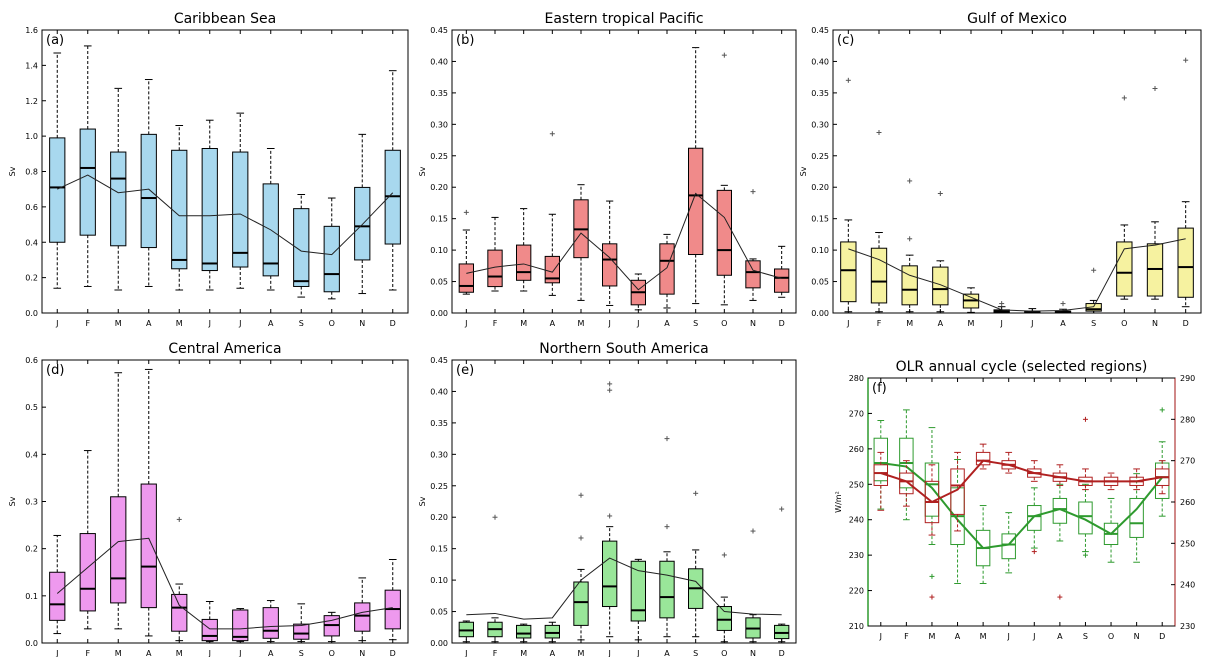 Image resolution: width=1217 pixels, height=657 pixels. I want to click on chart-title: Eastern tropical Pacific, so click(623, 19).